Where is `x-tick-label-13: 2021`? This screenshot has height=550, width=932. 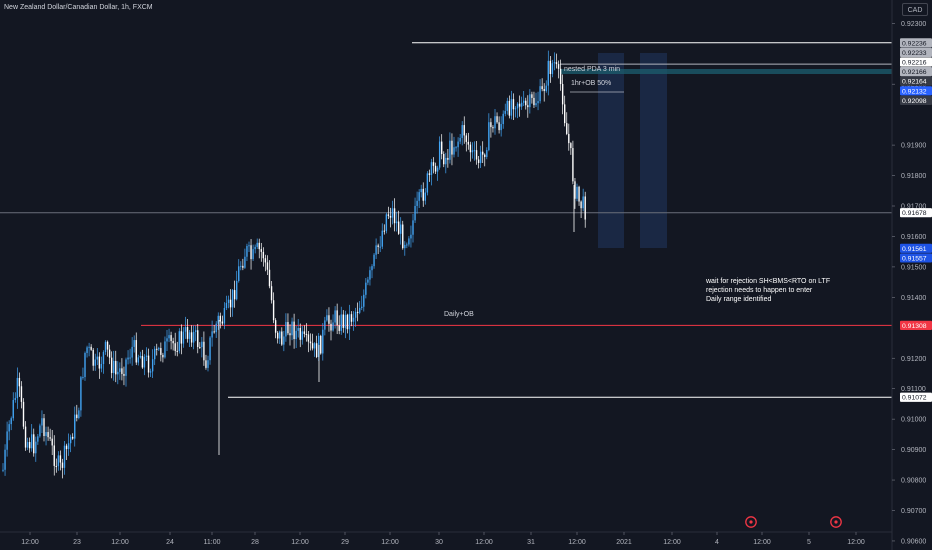
x-tick-label-13: 2021 is located at coordinates (624, 542).